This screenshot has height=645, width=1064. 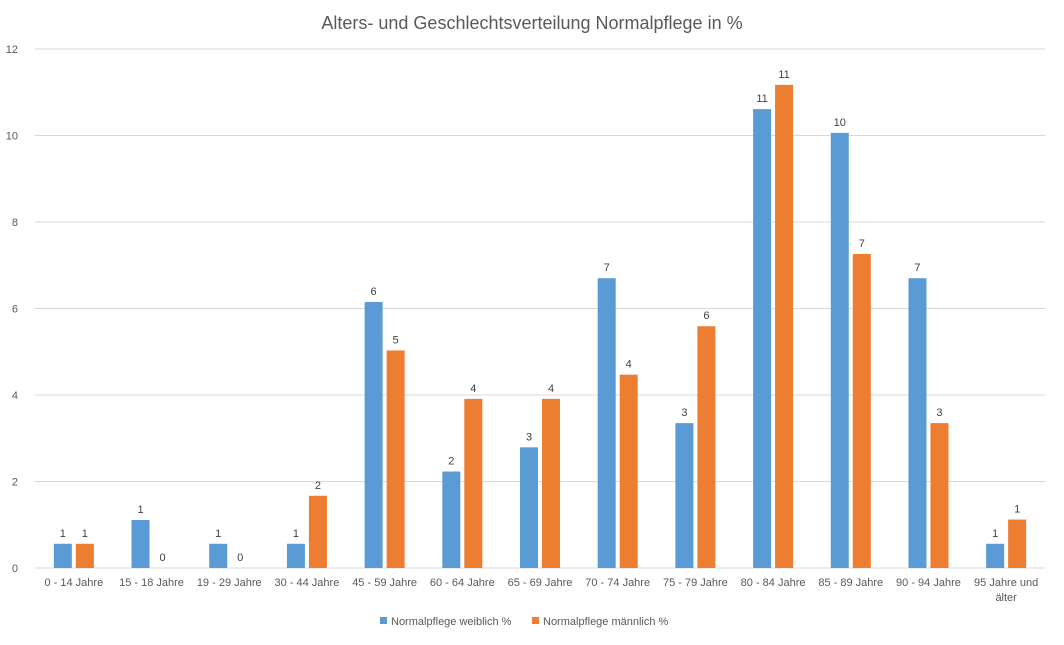 I want to click on x-tick-label: 90 - 94 Jahre, so click(x=928, y=583).